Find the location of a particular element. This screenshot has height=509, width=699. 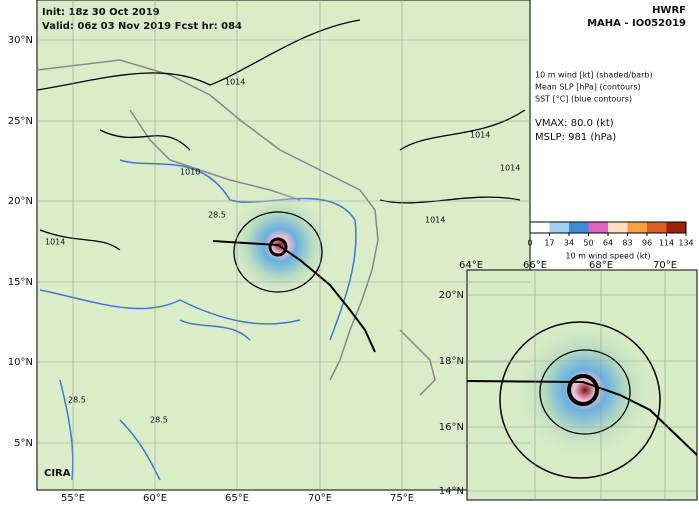

logo: CIRA is located at coordinates (57, 473).